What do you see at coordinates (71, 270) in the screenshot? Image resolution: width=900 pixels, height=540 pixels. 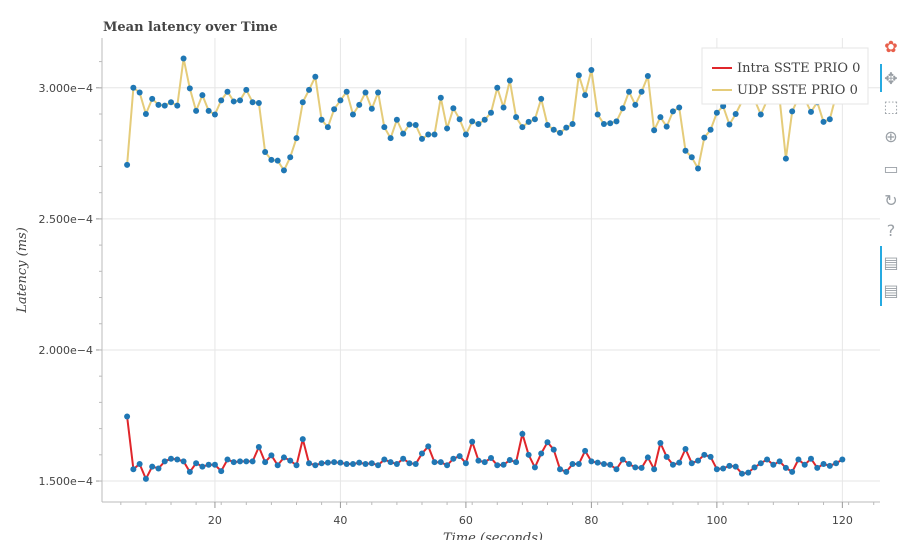 I see `y-axis: 1.500e−4 2.000e−4 2.500e−4 3.000e−4` at bounding box center [71, 270].